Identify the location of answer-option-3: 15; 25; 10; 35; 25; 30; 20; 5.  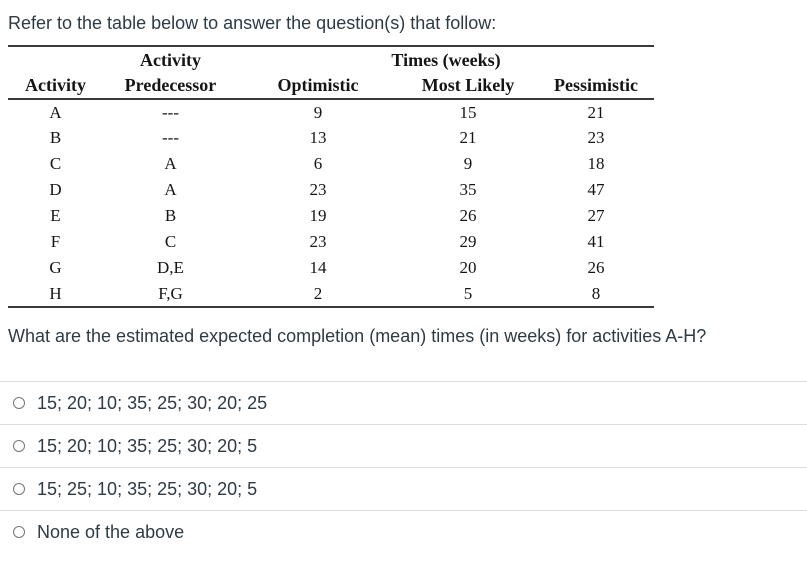
(403, 488).